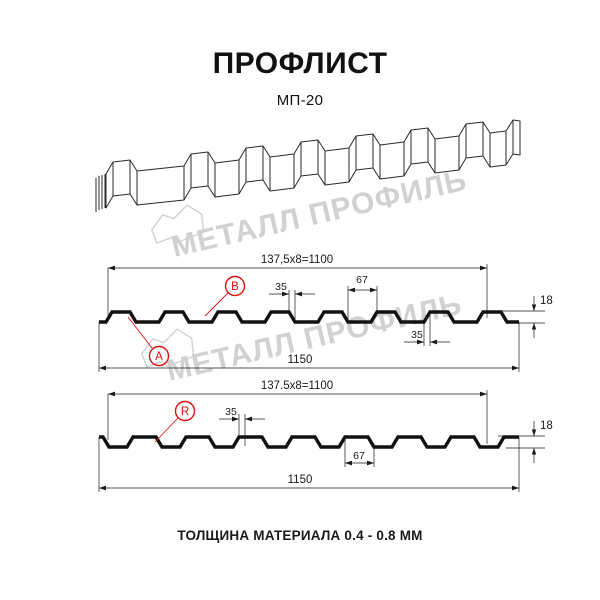 This screenshot has width=600, height=600. I want to click on title-block: ПРОФЛИСТ МП-20, so click(300, 78).